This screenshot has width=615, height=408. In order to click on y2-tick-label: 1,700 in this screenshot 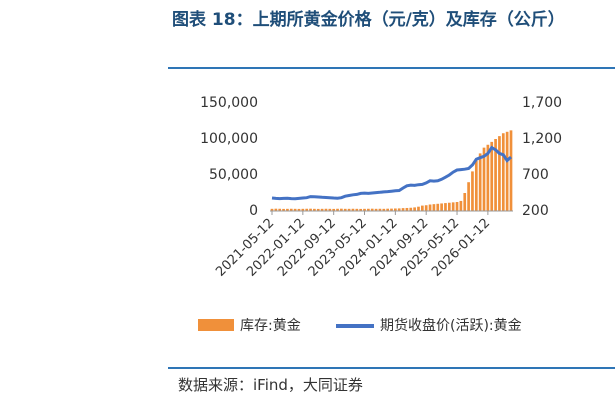, I will do `click(542, 103)`.